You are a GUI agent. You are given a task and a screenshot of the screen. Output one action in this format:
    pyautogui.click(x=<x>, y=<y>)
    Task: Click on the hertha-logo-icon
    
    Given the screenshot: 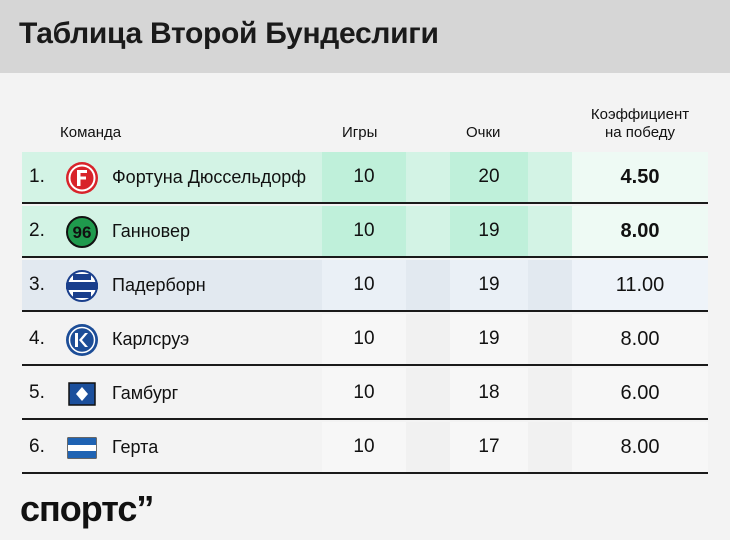 What is the action you would take?
    pyautogui.click(x=82, y=448)
    